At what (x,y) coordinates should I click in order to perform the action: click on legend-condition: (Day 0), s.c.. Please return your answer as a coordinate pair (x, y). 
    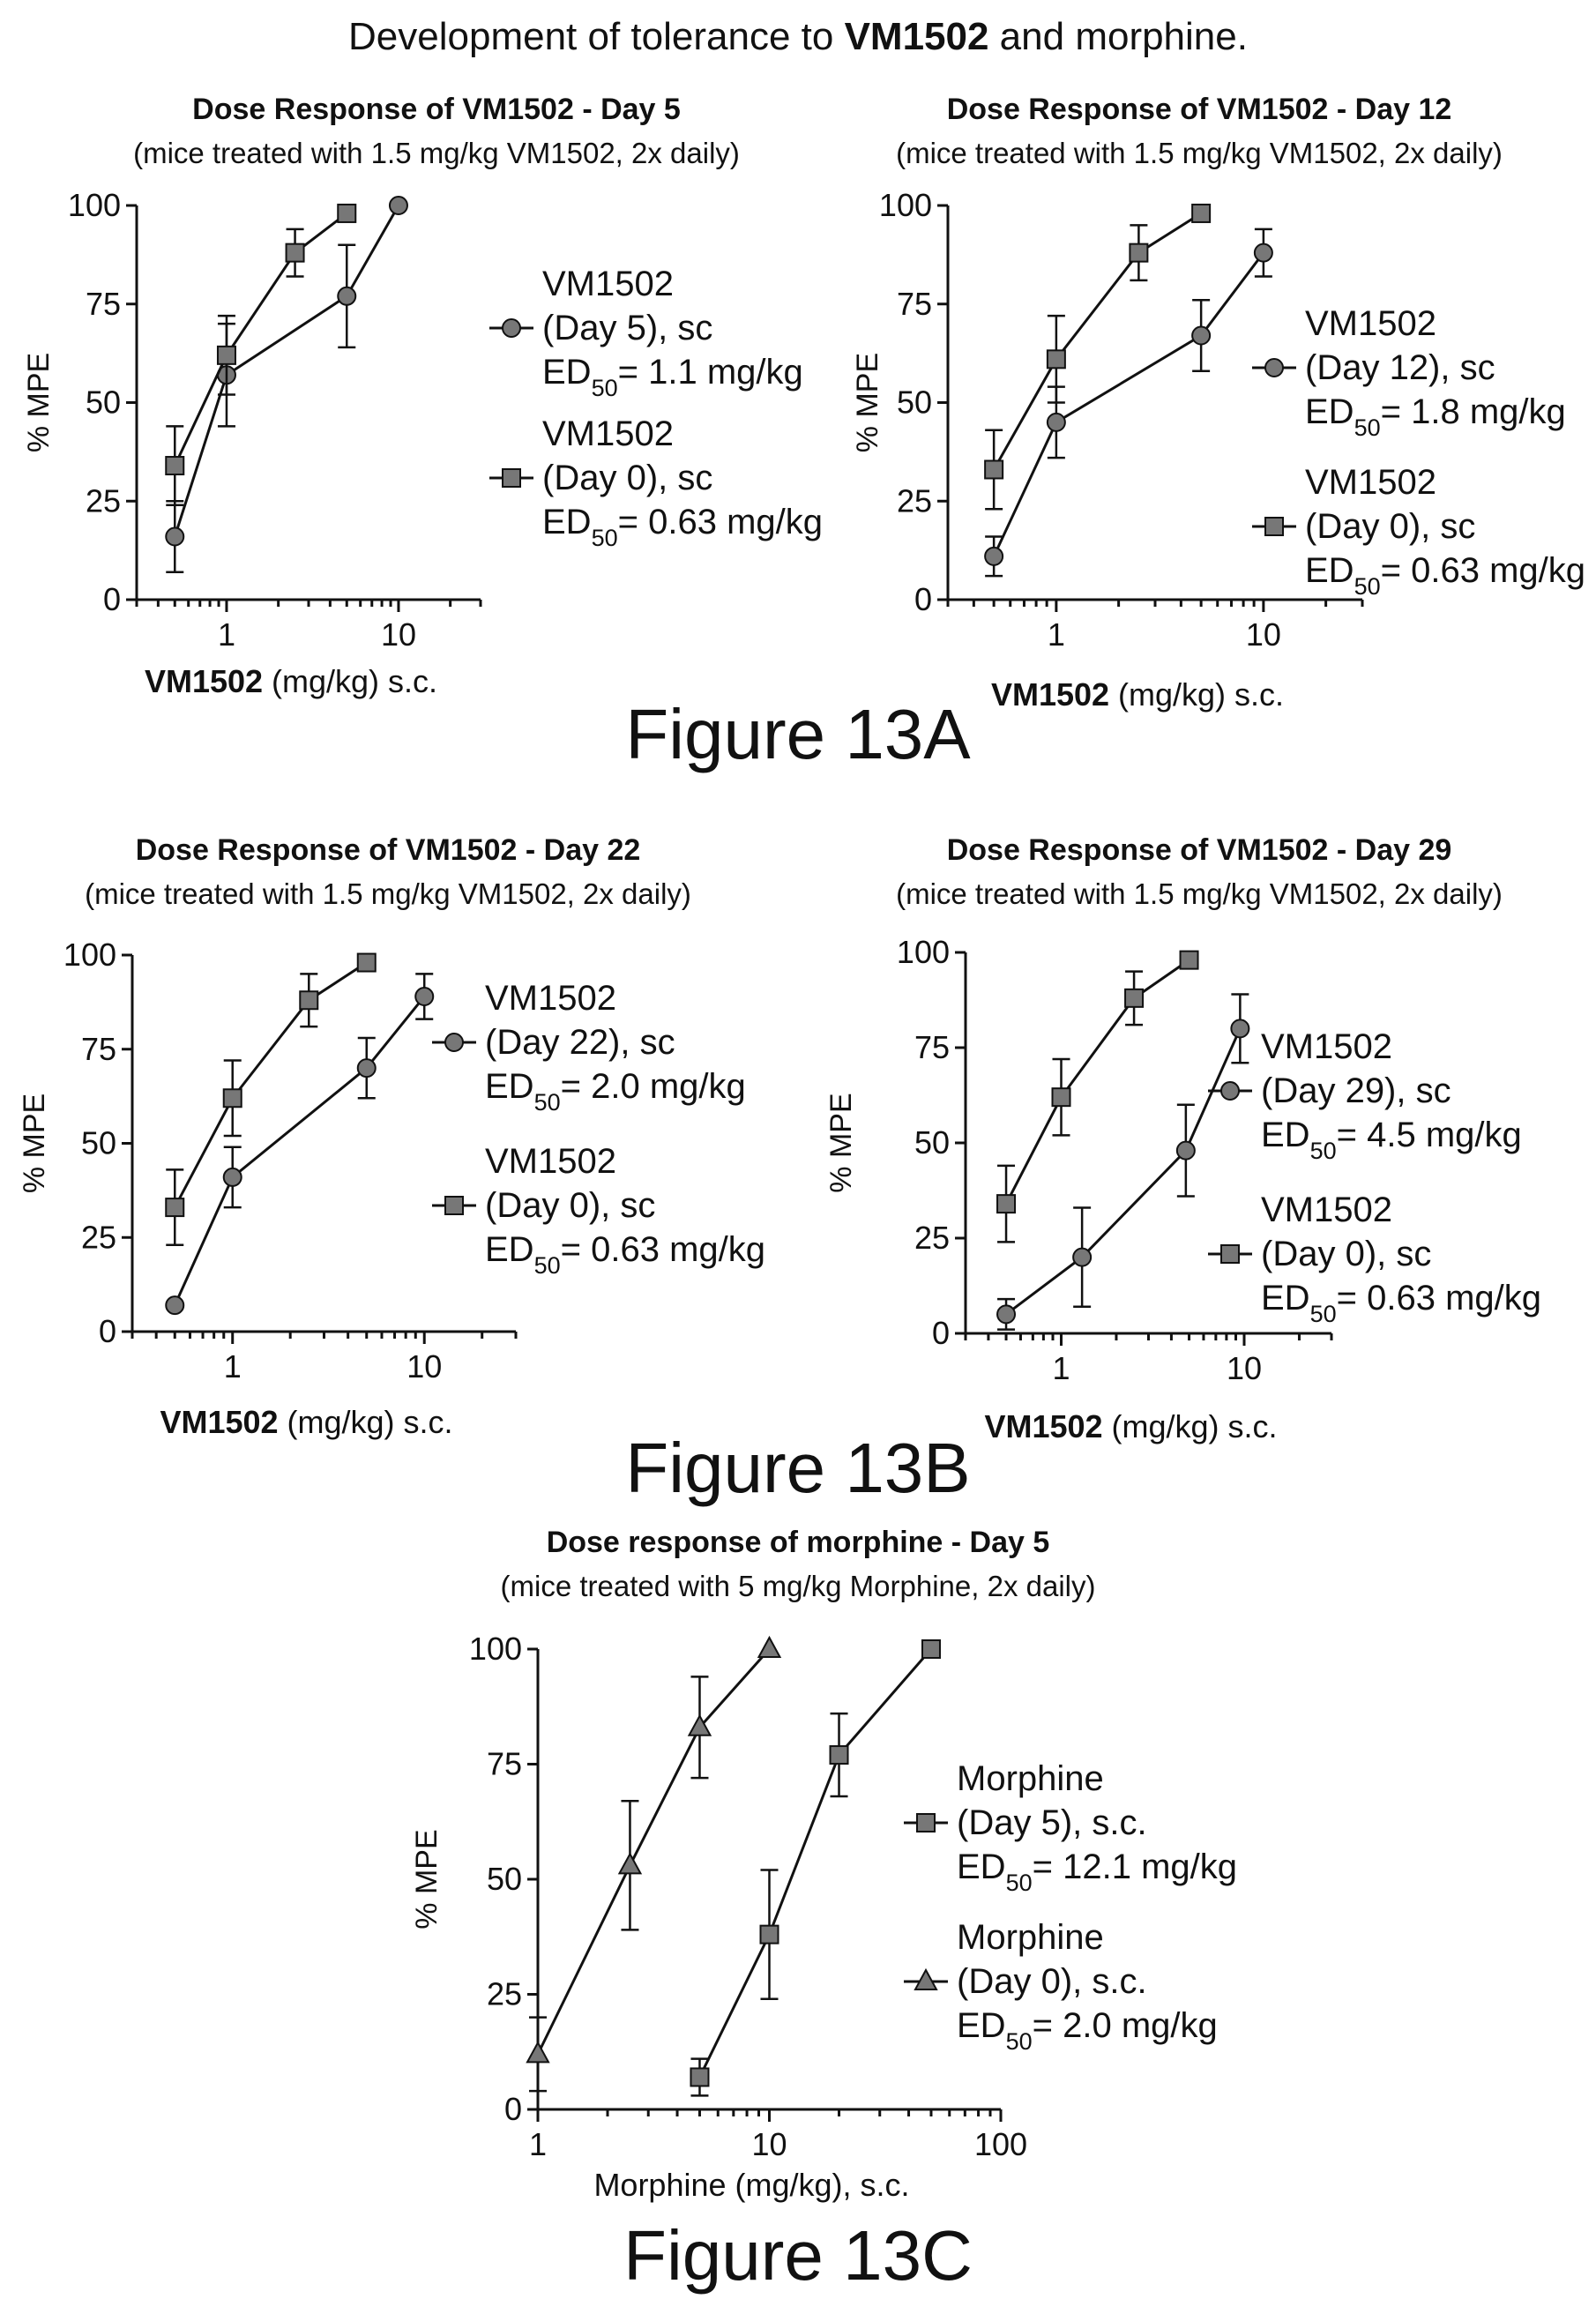
    Looking at the image, I should click on (1052, 1981).